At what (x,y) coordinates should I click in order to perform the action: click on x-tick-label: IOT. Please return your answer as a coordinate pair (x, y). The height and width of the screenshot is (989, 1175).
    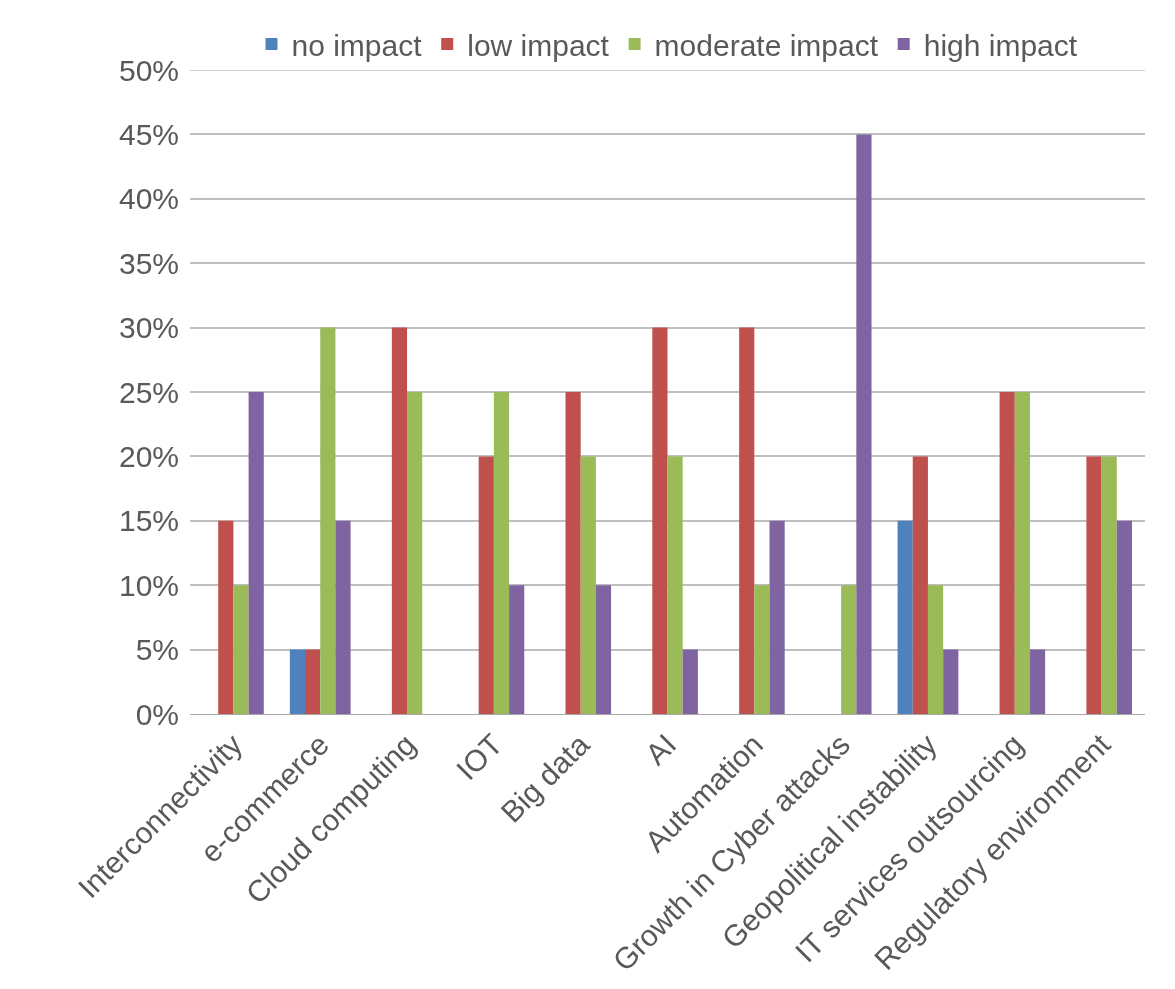
    Looking at the image, I should click on (479, 757).